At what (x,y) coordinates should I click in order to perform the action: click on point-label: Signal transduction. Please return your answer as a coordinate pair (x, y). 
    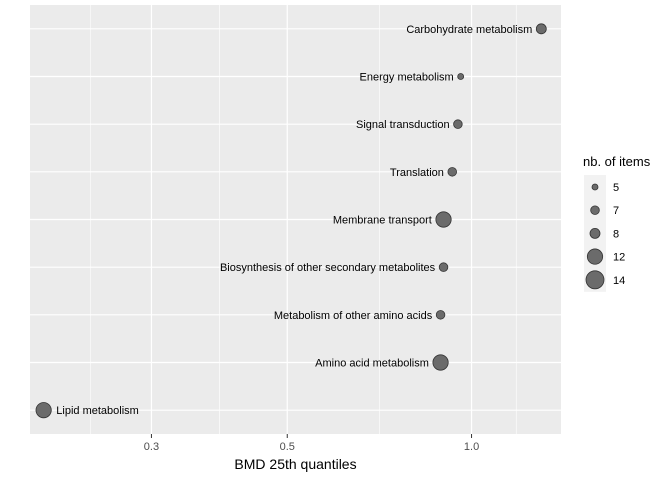
    Looking at the image, I should click on (403, 125).